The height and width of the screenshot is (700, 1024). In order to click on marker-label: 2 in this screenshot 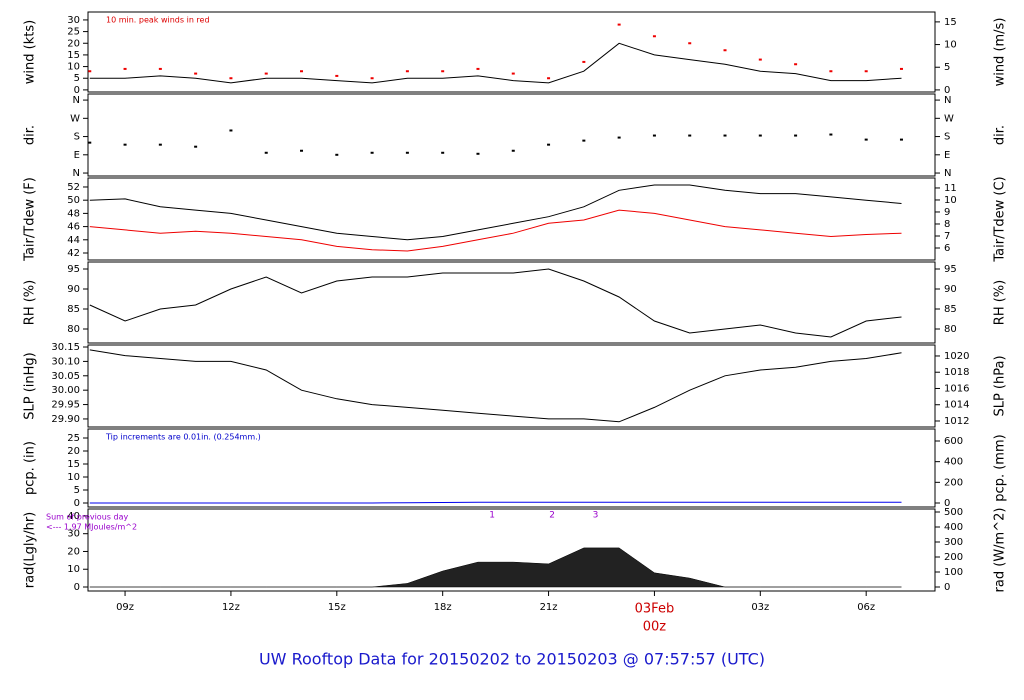, I will do `click(552, 516)`.